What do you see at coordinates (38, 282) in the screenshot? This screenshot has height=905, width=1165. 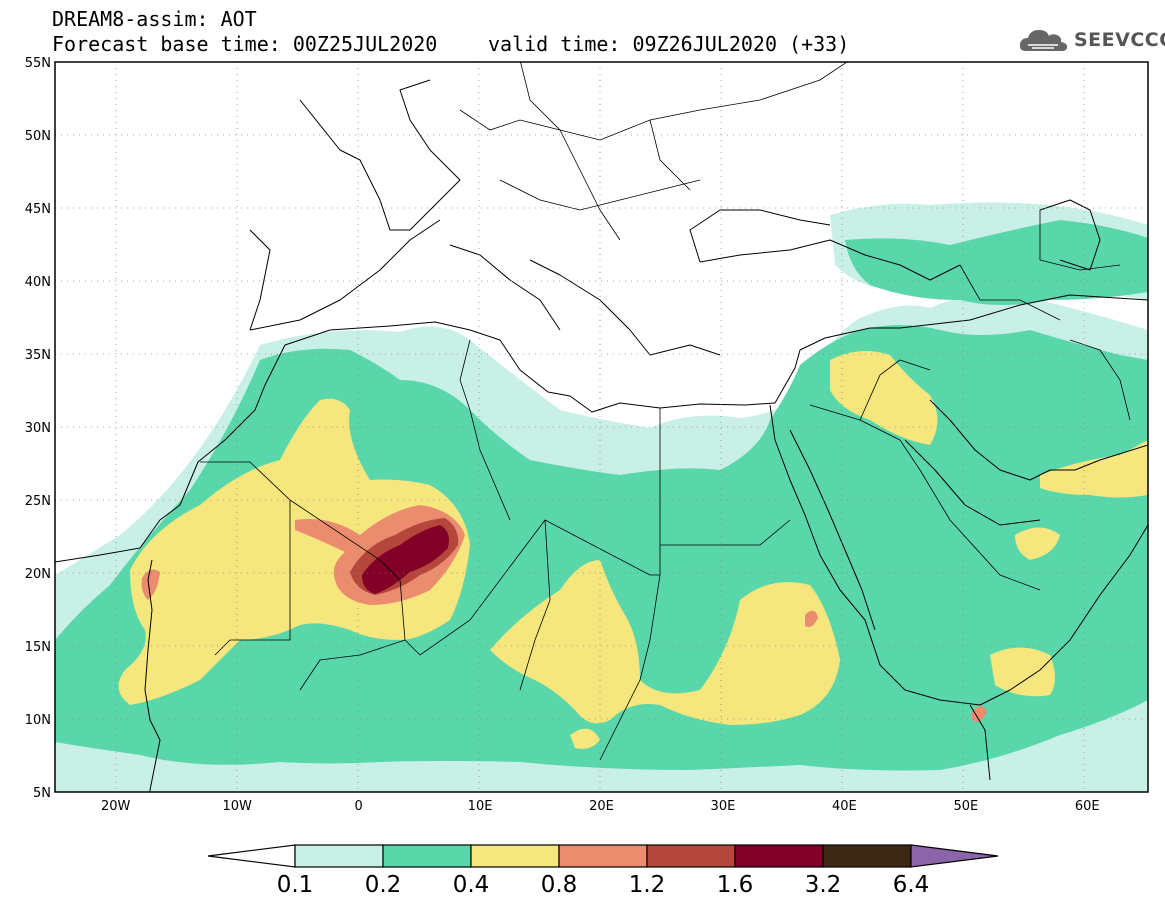 I see `lat-tick-label: 40N` at bounding box center [38, 282].